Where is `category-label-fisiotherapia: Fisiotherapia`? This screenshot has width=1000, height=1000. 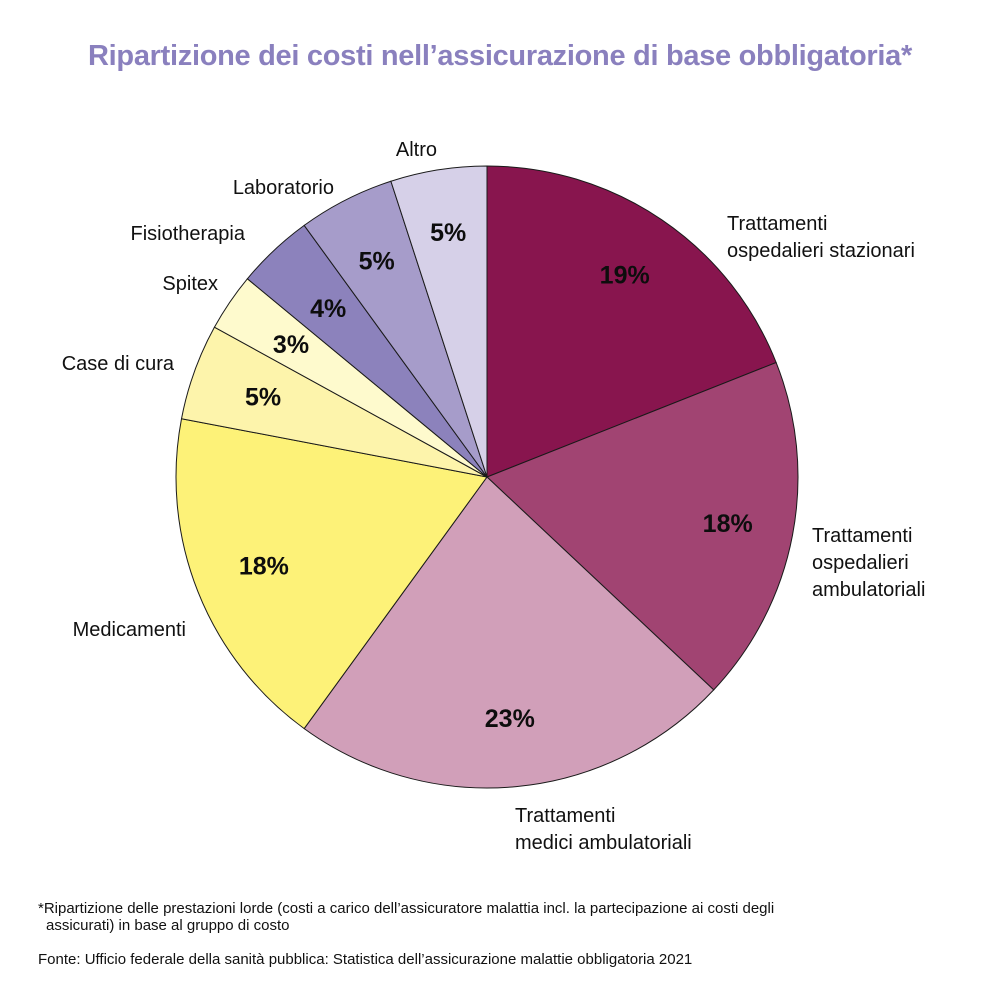 category-label-fisiotherapia: Fisiotherapia is located at coordinates (187, 234).